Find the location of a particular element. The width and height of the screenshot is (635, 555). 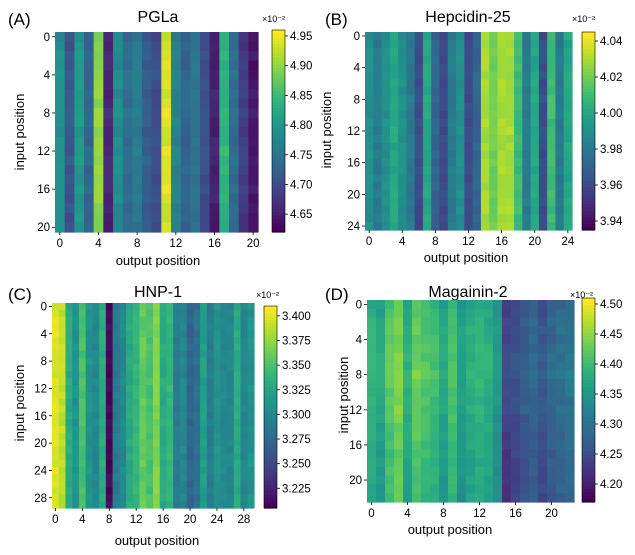

y-axis-label: input position is located at coordinates (19, 403).